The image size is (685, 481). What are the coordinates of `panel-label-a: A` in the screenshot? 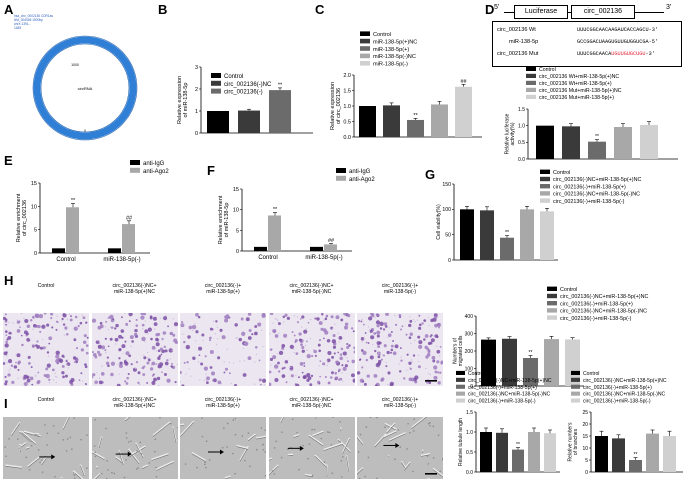 It's located at (9, 9).